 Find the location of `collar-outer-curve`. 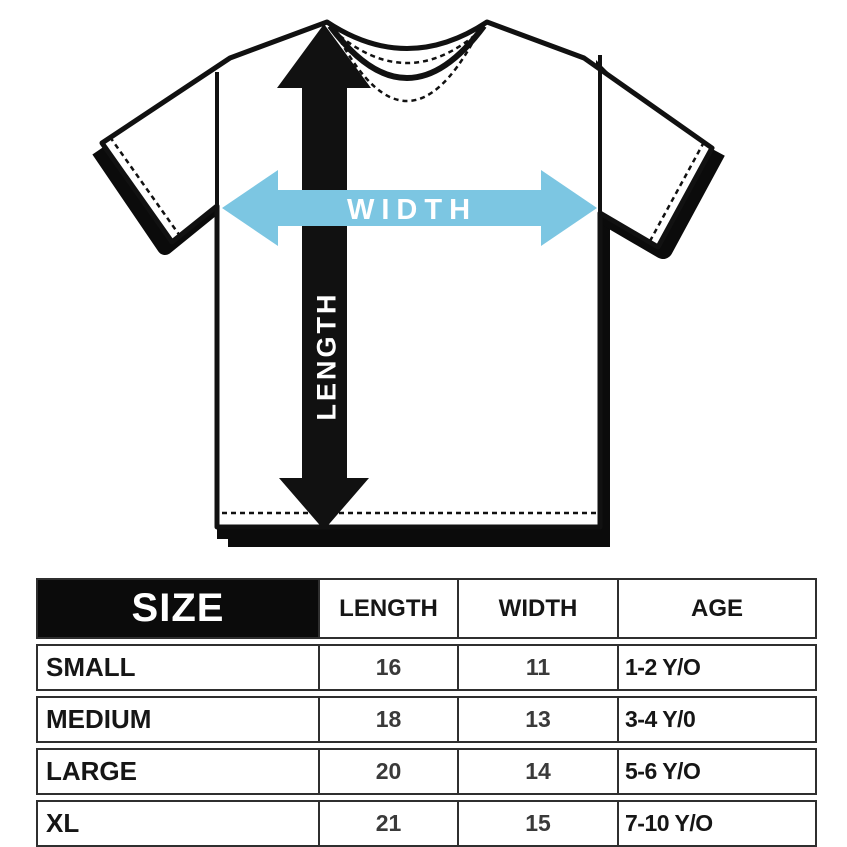

collar-outer-curve is located at coordinates (407, 52).